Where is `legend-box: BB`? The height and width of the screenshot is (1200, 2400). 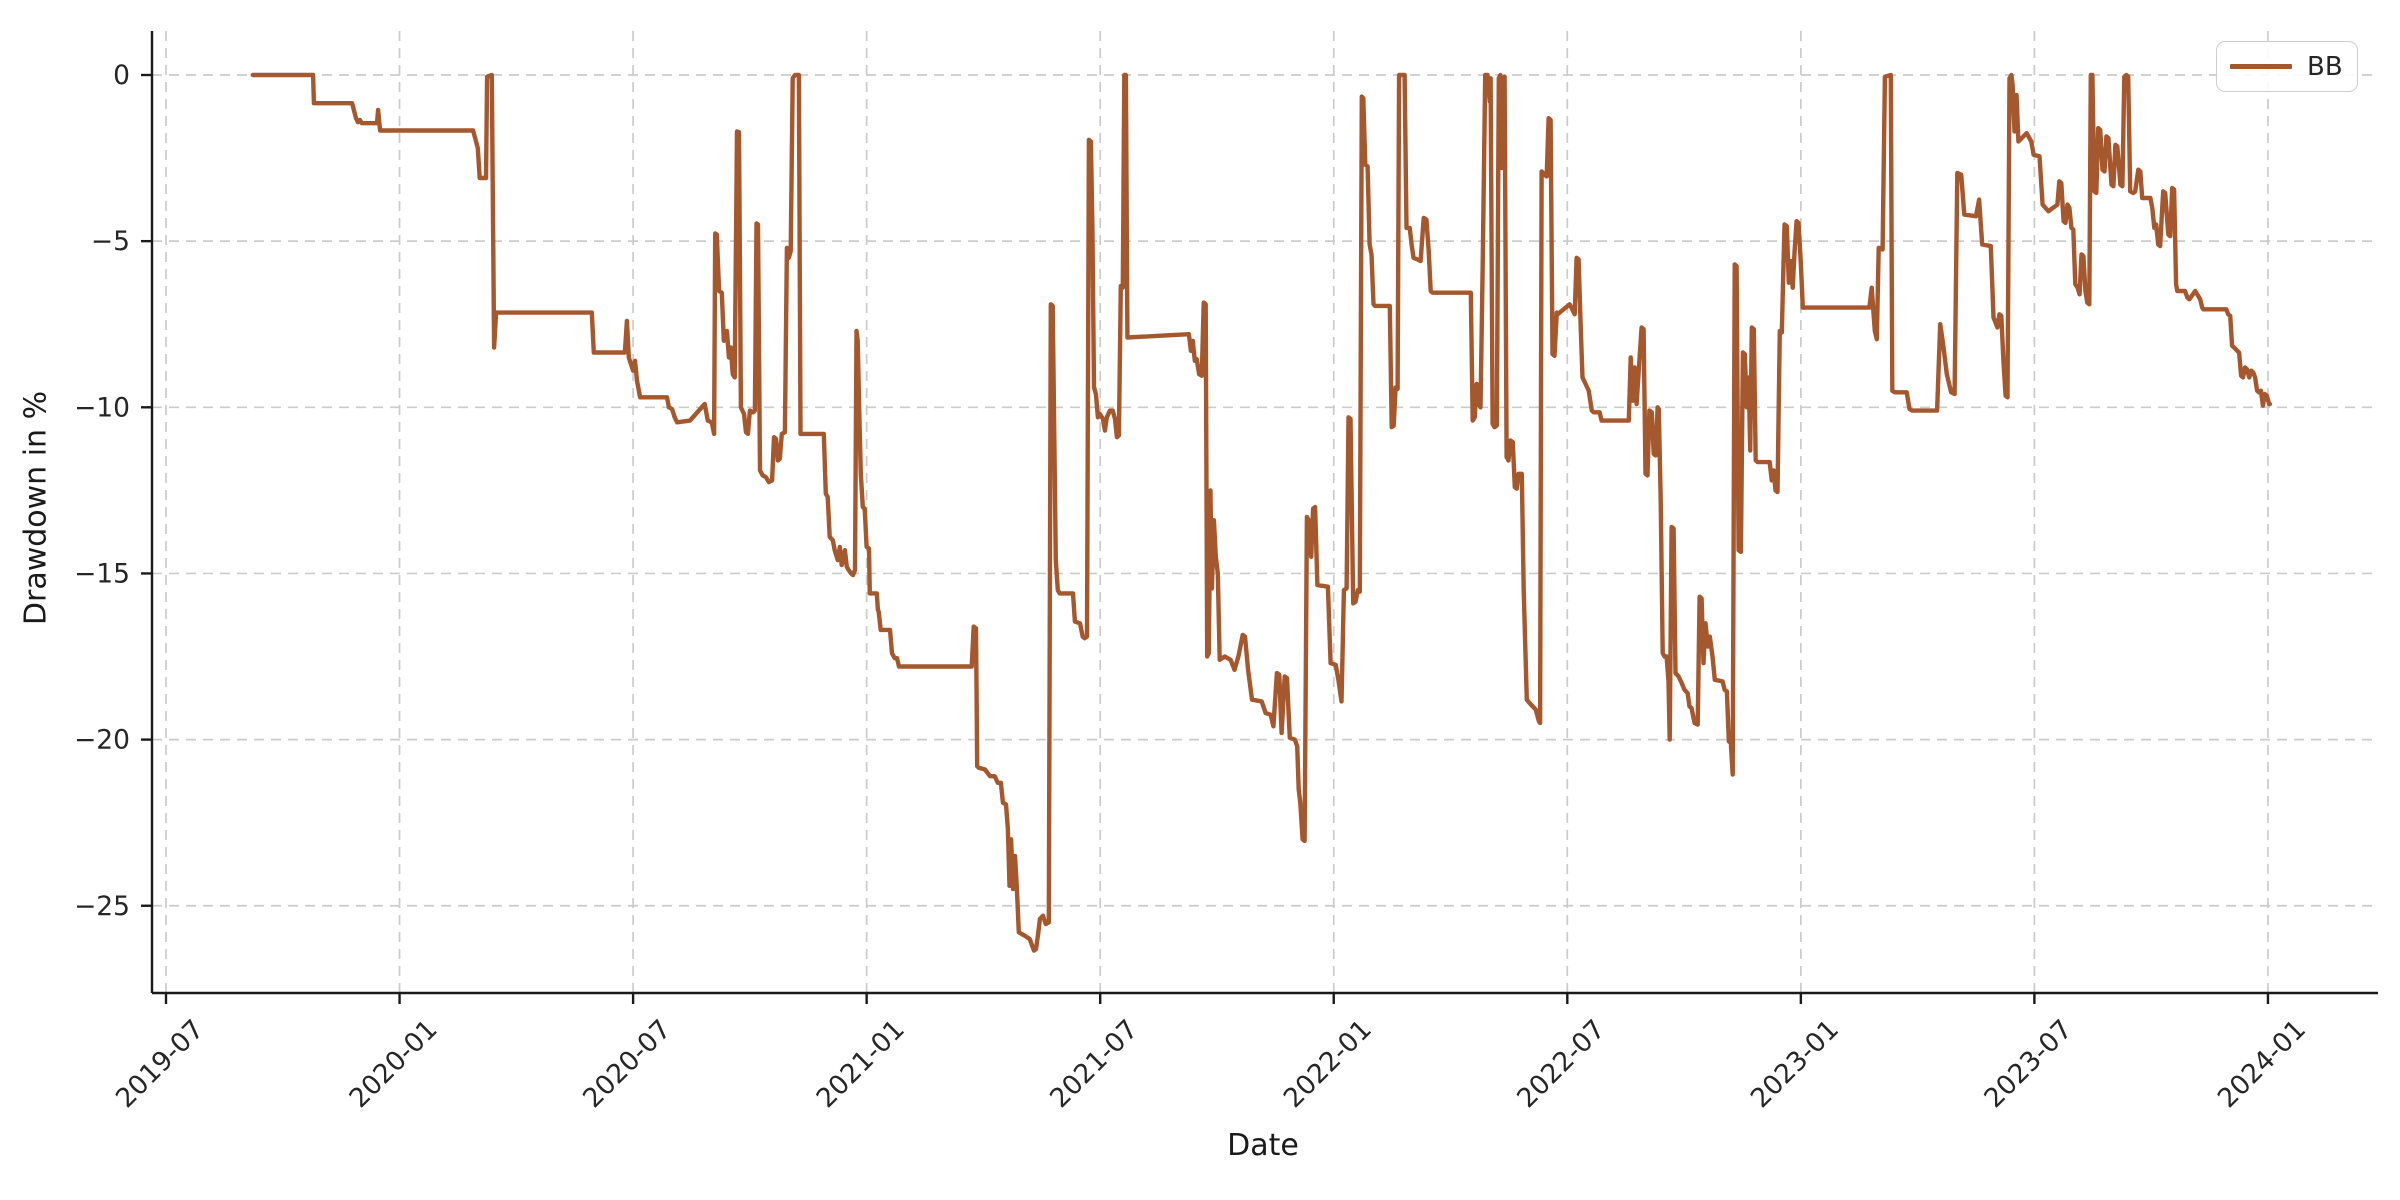
legend-box: BB is located at coordinates (2287, 66).